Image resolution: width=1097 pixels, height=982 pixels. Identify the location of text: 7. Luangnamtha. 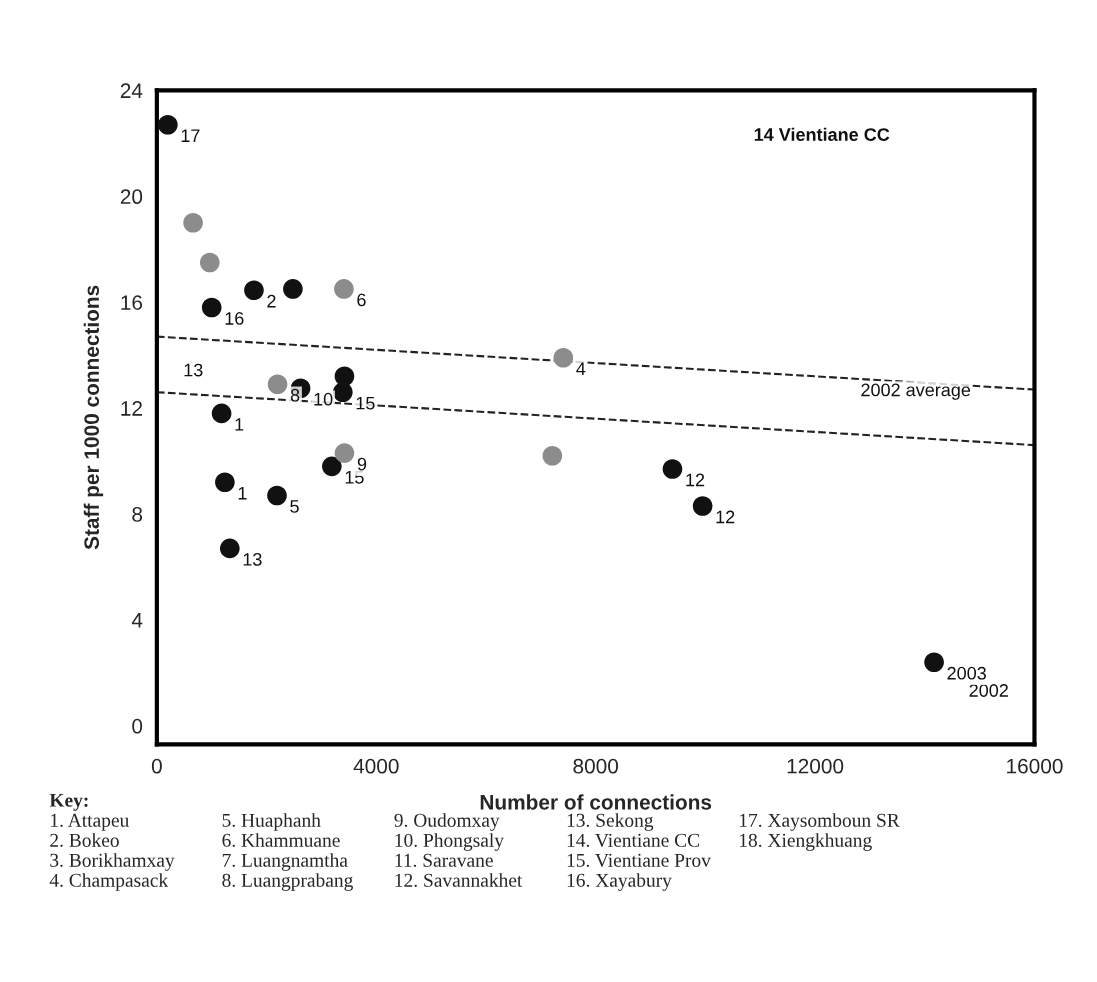
(285, 862).